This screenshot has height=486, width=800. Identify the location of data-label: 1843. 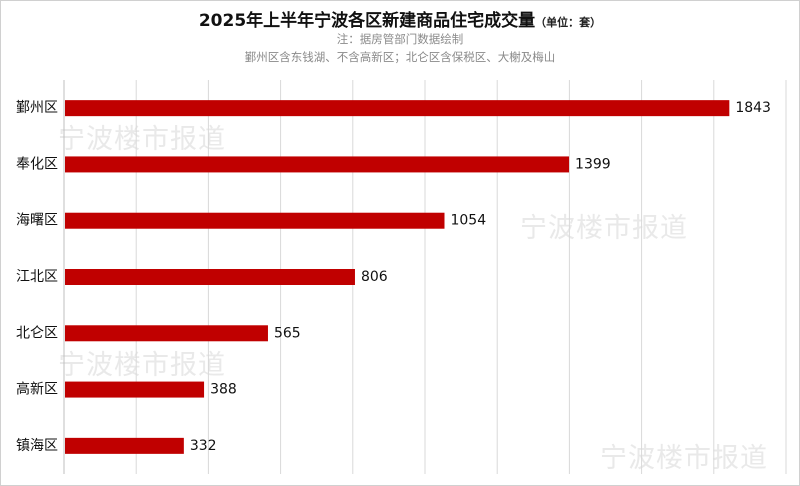
(753, 108).